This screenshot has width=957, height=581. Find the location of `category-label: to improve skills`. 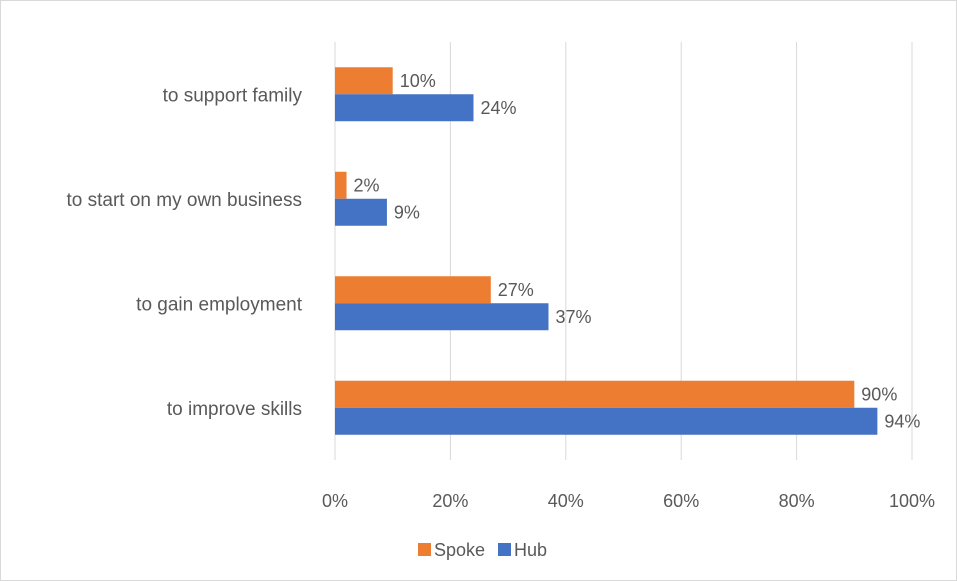

category-label: to improve skills is located at coordinates (234, 409).